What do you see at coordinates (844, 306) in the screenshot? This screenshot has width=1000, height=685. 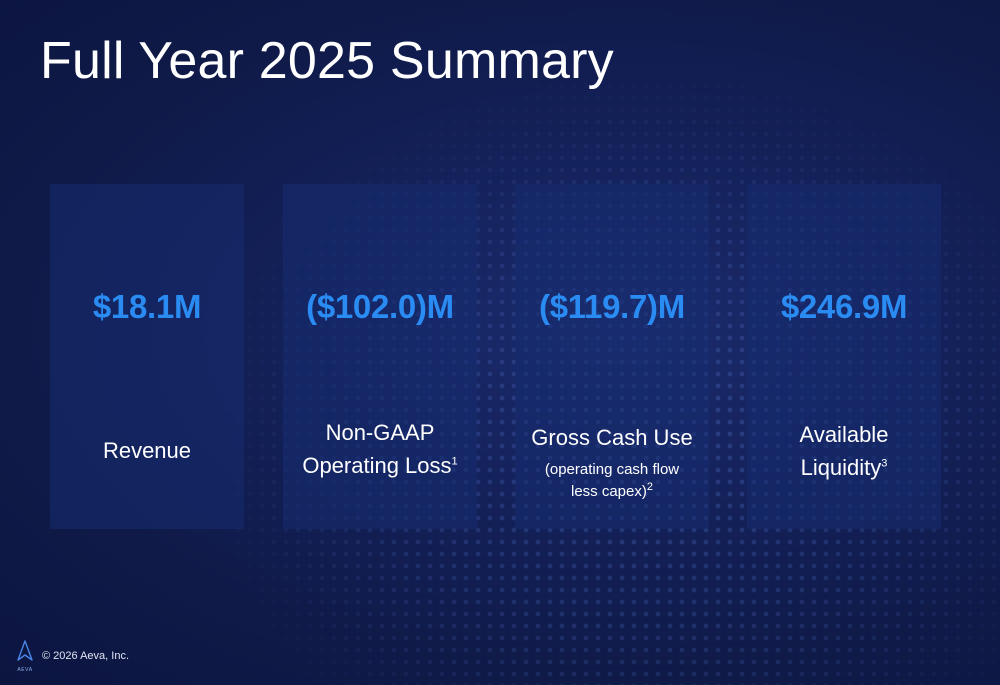 I see `liquidity-value: $246.9M` at bounding box center [844, 306].